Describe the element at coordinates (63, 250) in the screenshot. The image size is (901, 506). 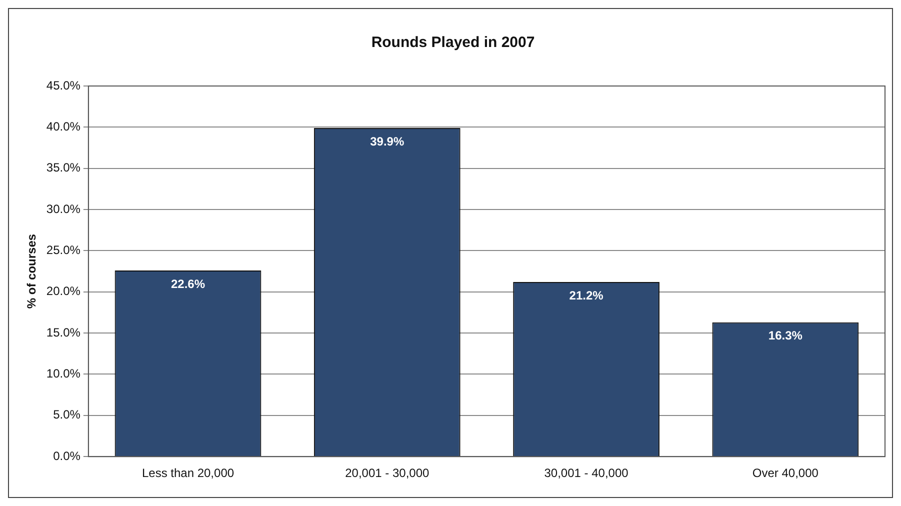
I see `y-tick-label: 25.0%` at that location.